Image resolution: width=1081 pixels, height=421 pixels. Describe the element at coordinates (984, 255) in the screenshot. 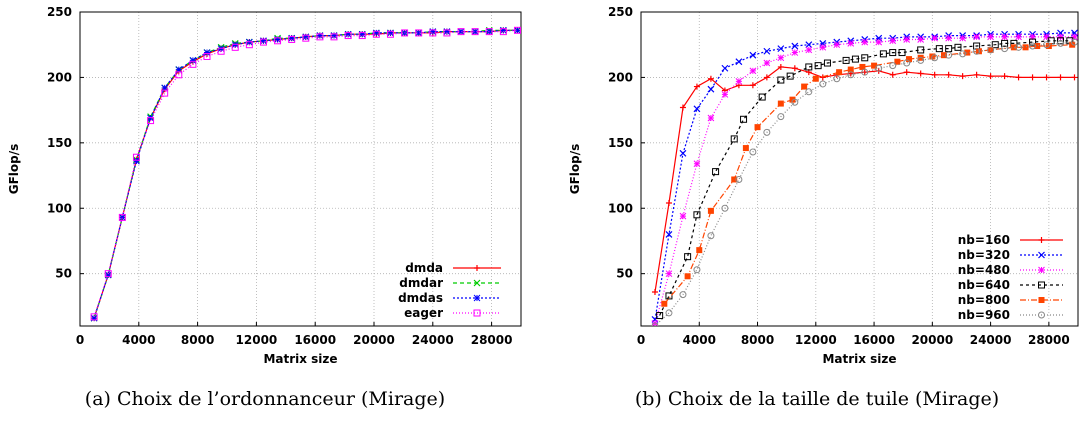

I see `legend-label: nb=320` at that location.